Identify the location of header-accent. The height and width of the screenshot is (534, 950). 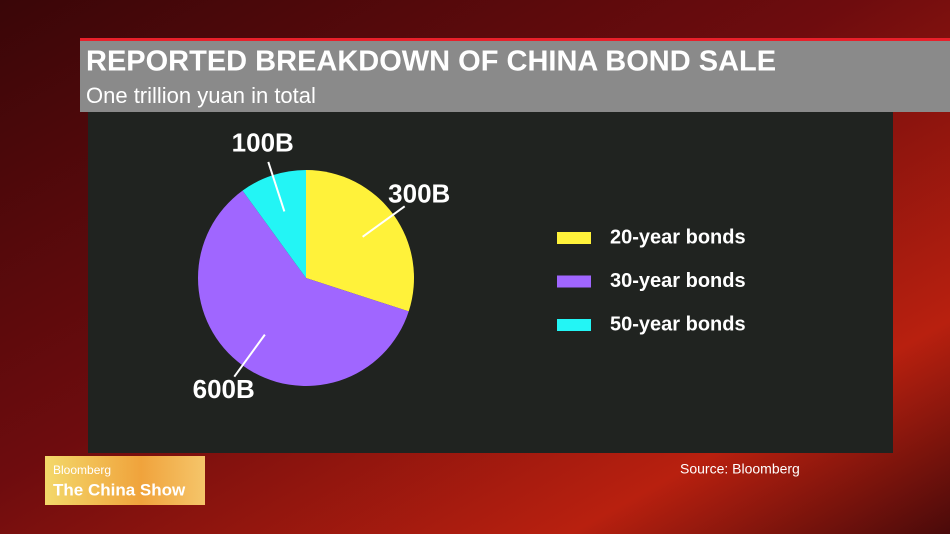
(515, 39).